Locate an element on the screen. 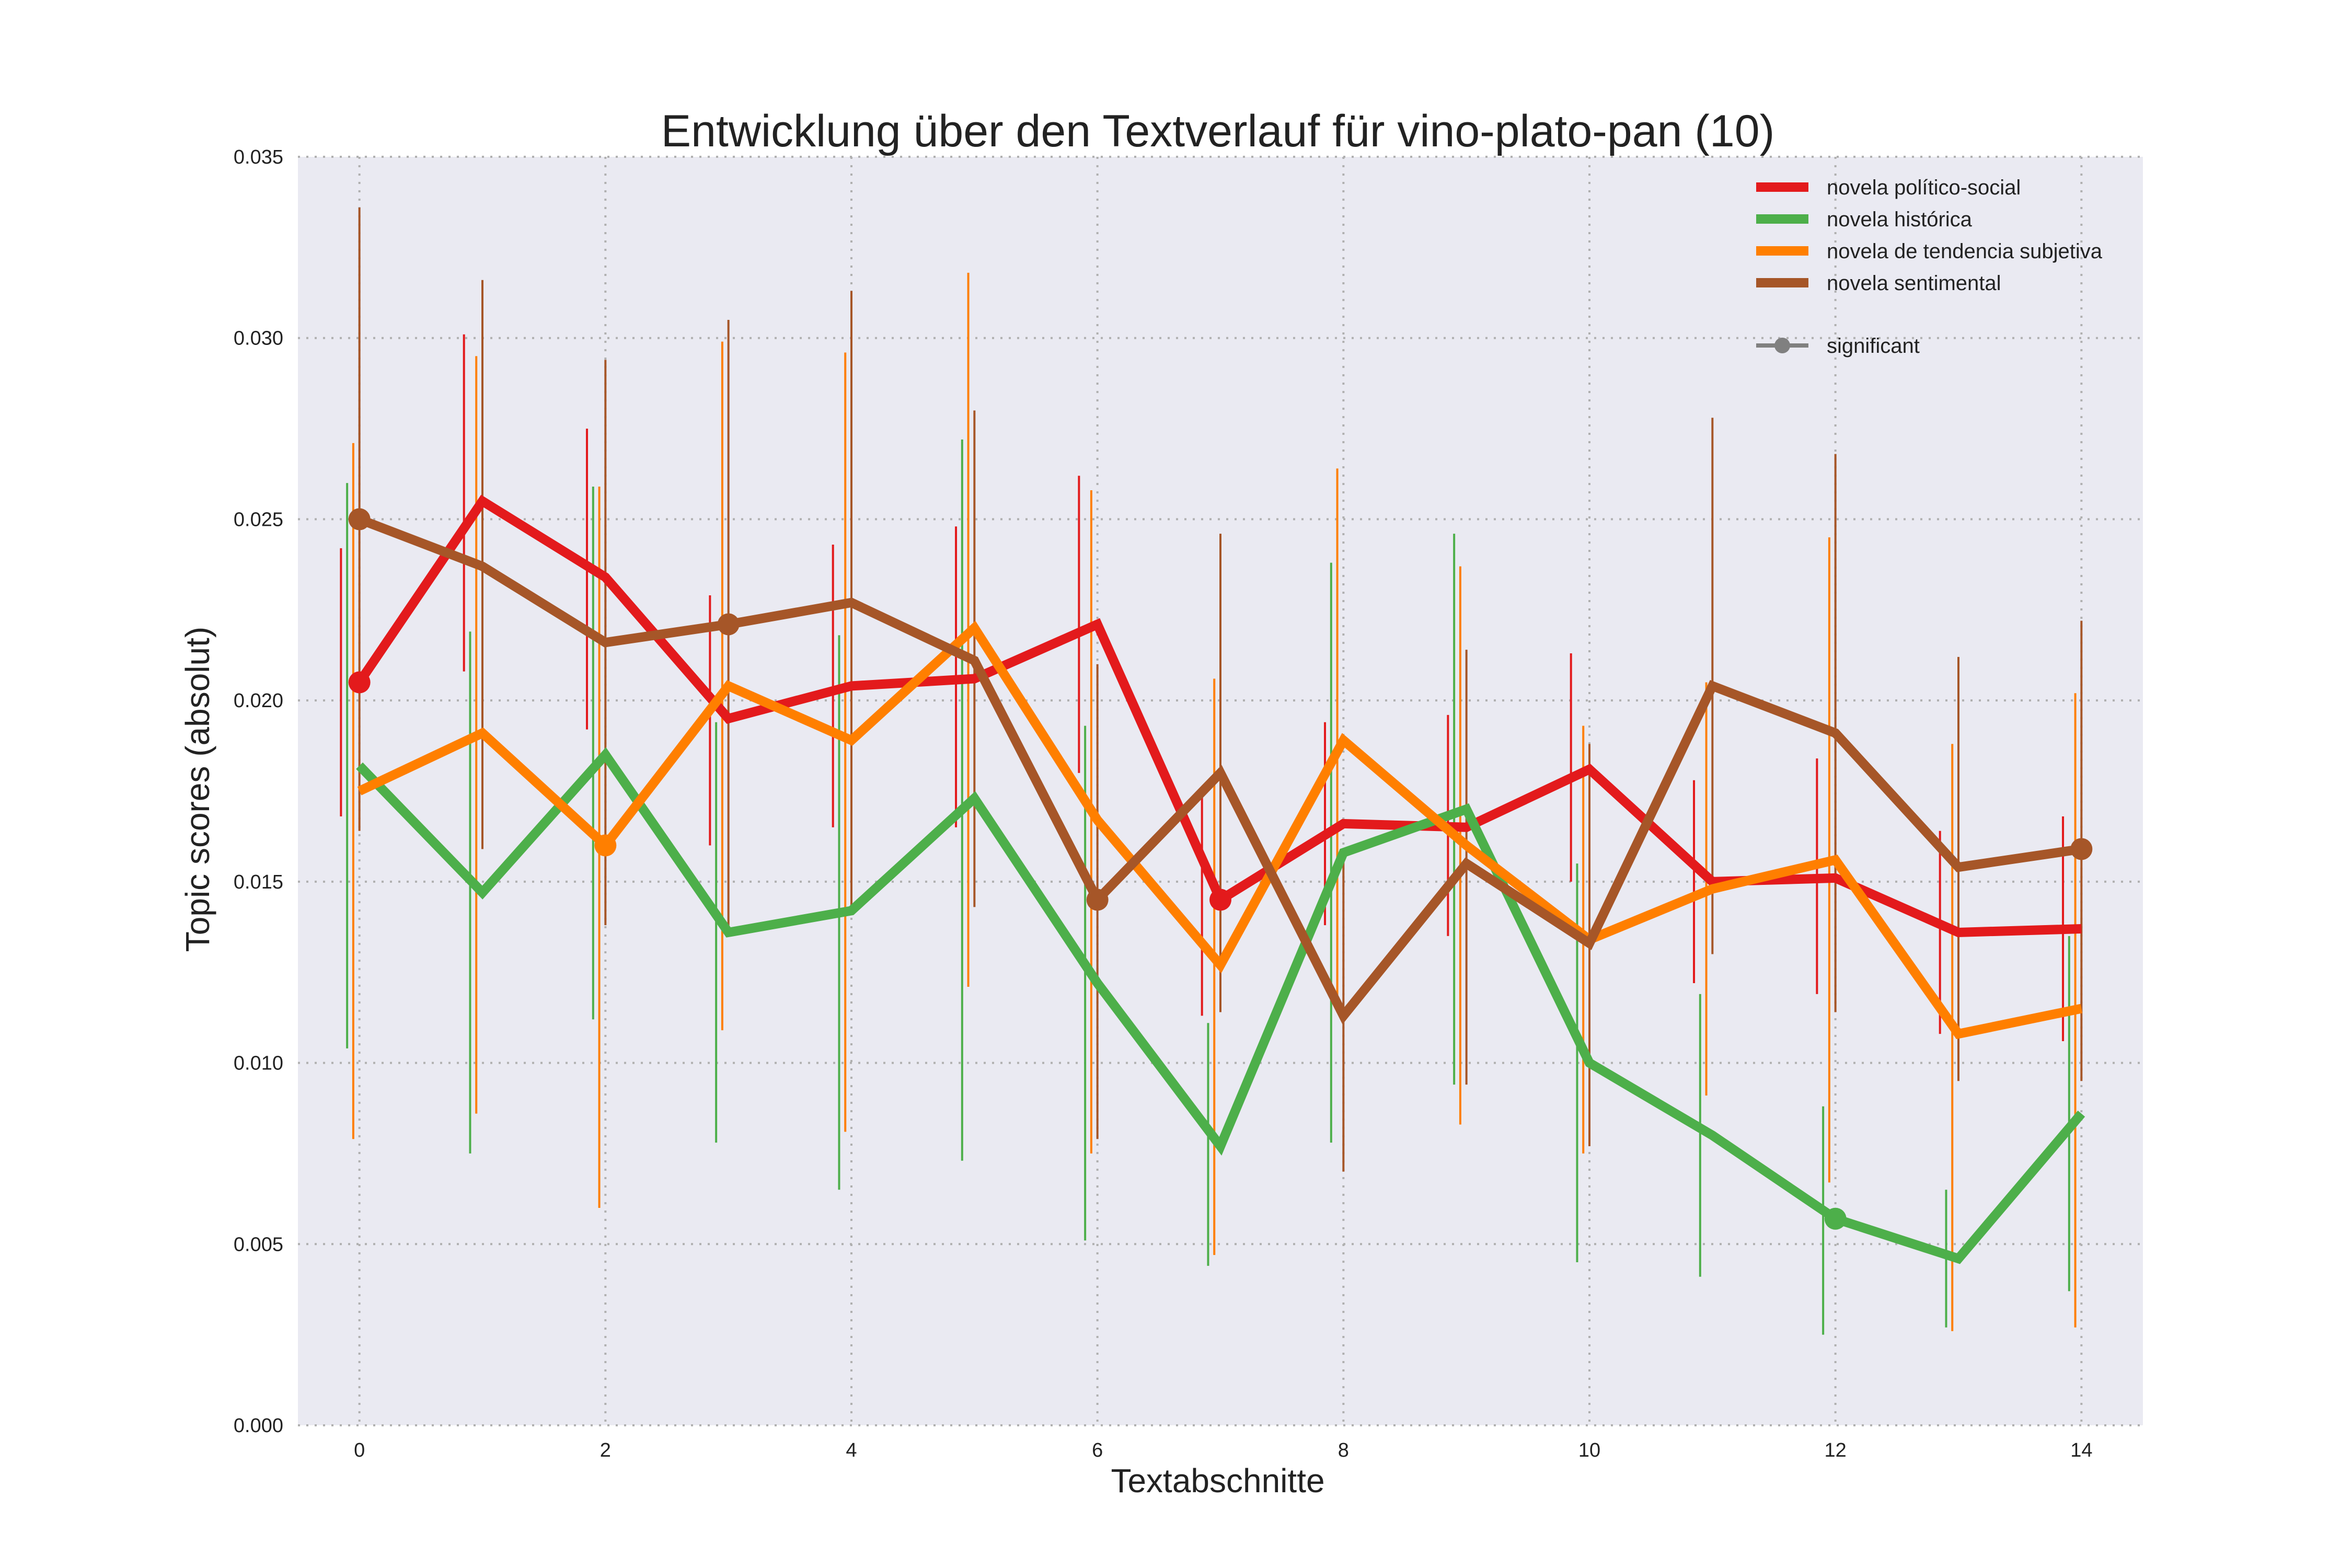 This screenshot has height=1568, width=2352. x-tick-label: 6 is located at coordinates (1097, 1450).